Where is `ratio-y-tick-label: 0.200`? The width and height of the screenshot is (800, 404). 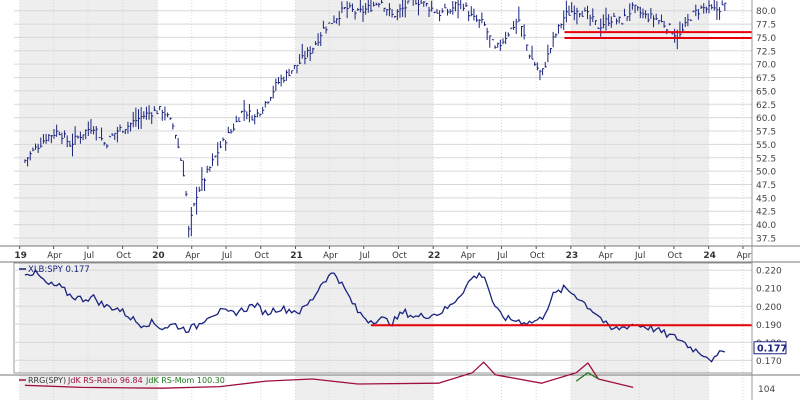
ratio-y-tick-label: 0.200 is located at coordinates (769, 308).